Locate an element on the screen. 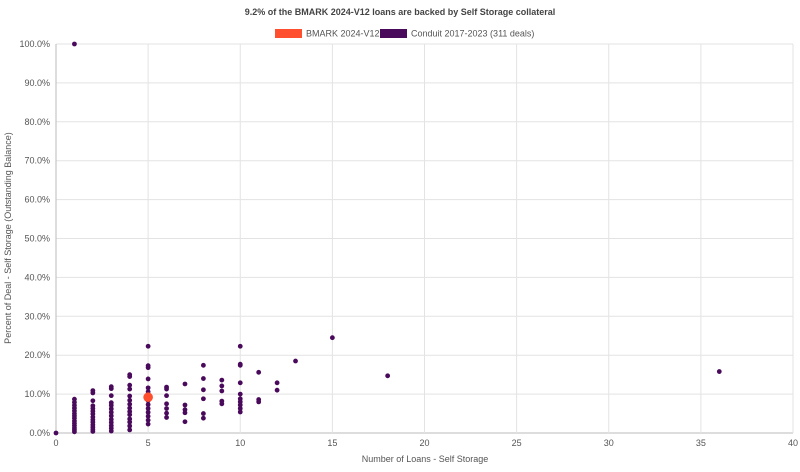  legend-label-conduit: Conduit 2017-2023 (311 deals) is located at coordinates (472, 34).